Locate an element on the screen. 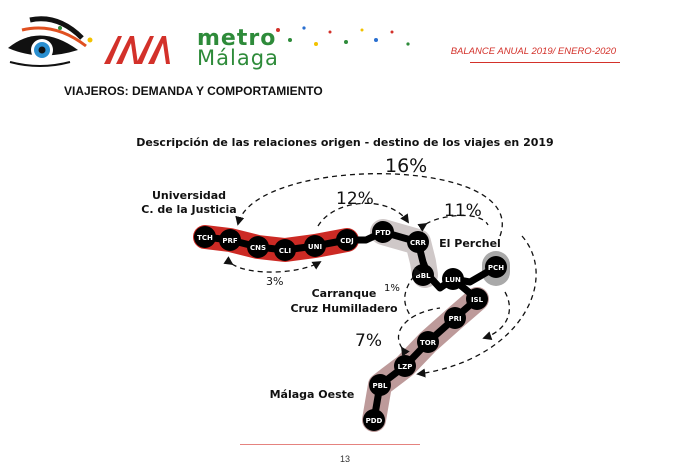  svg-text: PRI is located at coordinates (454, 319).